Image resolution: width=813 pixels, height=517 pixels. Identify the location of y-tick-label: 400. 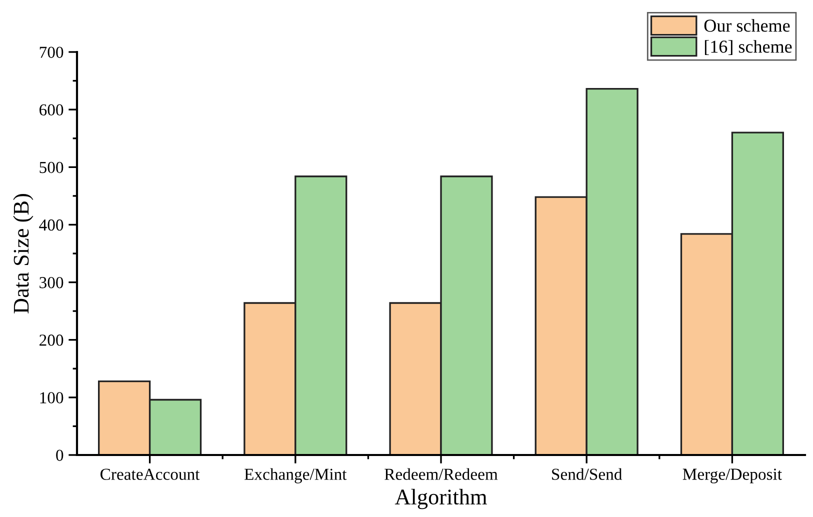
(51, 225).